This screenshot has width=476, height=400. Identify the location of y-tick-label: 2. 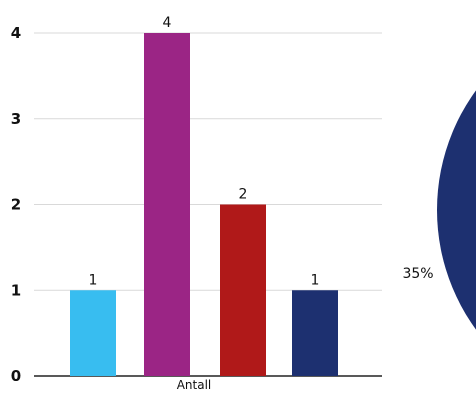
(16, 205).